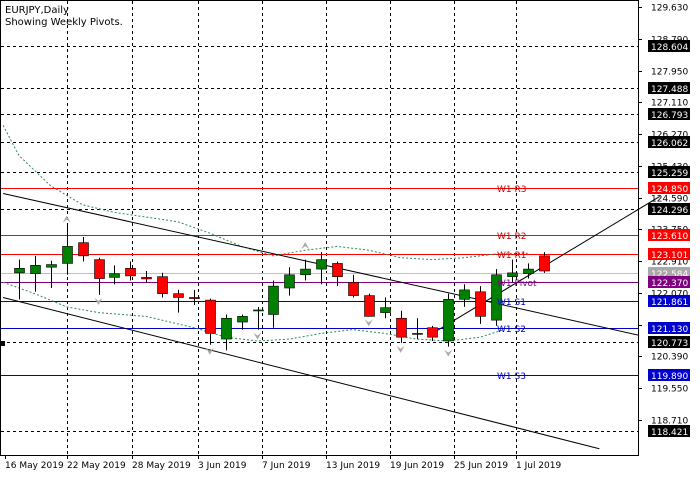  Describe the element at coordinates (286, 466) in the screenshot. I see `time-tick-label: 7 Jun 2019` at that location.